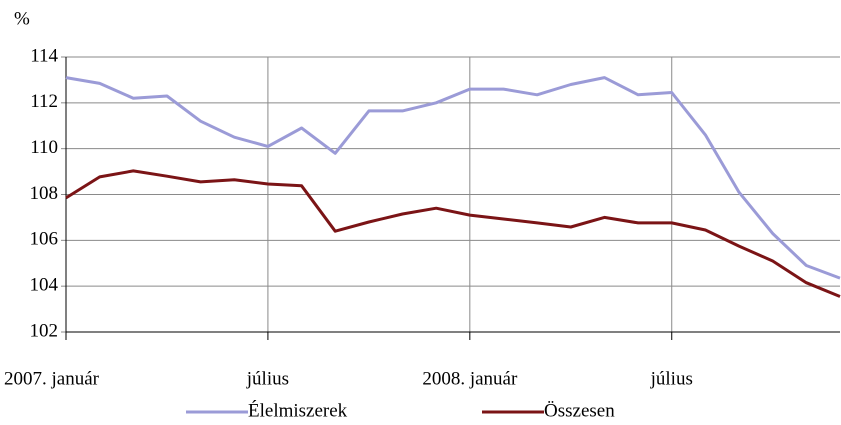 Image resolution: width=841 pixels, height=425 pixels. Describe the element at coordinates (298, 410) in the screenshot. I see `legend-label: Élelmiszerek` at that location.